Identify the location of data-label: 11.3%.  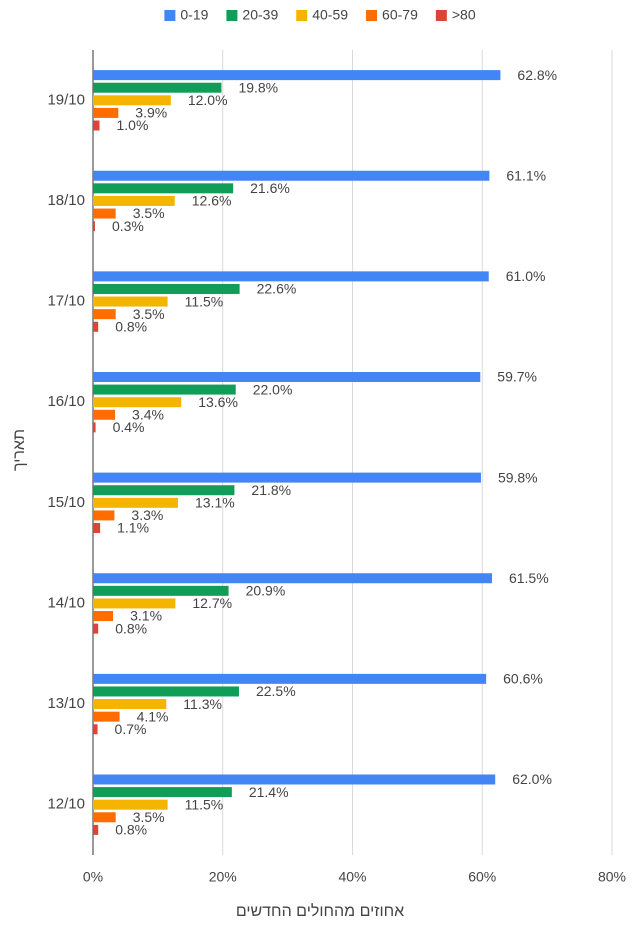
(202, 704).